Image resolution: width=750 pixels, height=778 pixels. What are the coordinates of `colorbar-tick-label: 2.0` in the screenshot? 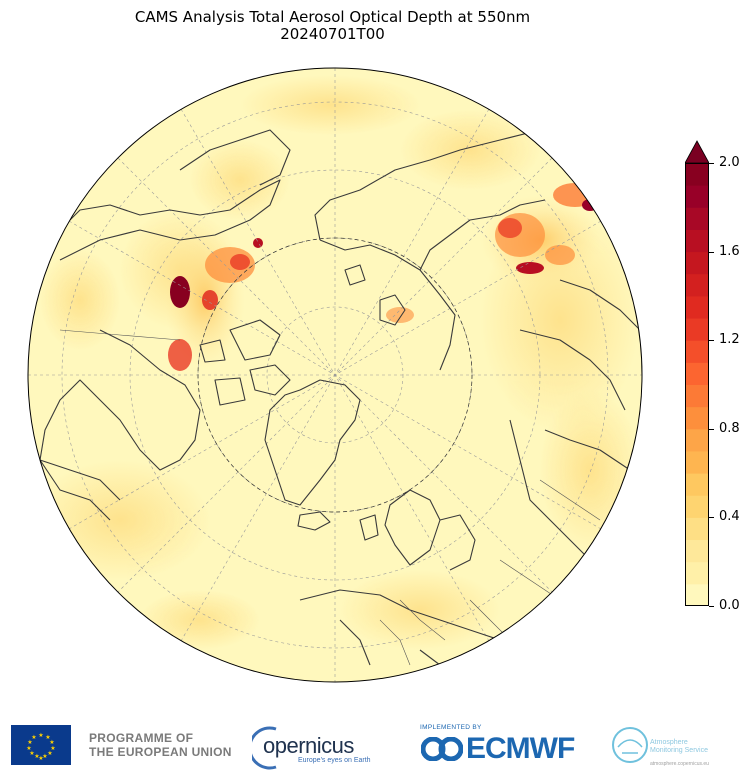 It's located at (729, 162).